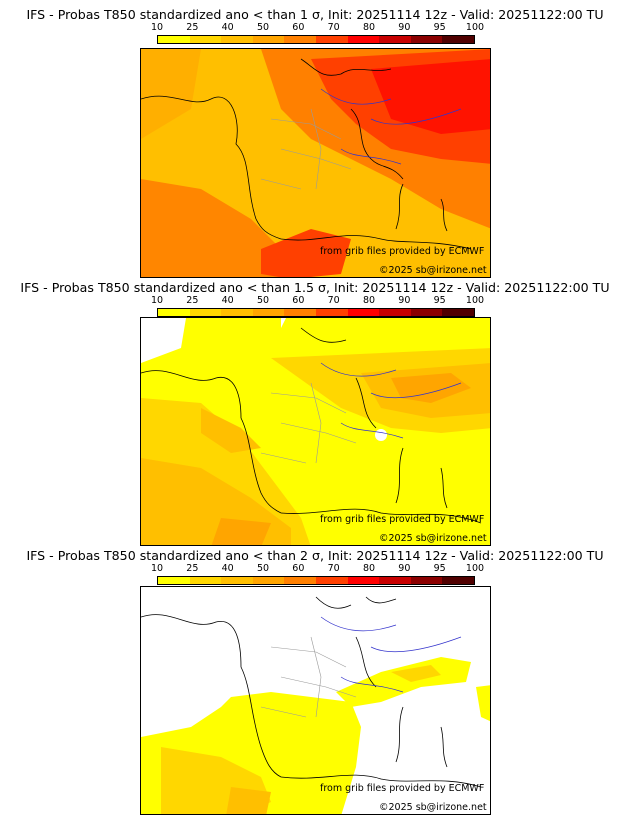 This screenshot has height=828, width=630. I want to click on panel-1-legend: 10 25 40 50 60 70 80 90 95 100, so click(317, 35).